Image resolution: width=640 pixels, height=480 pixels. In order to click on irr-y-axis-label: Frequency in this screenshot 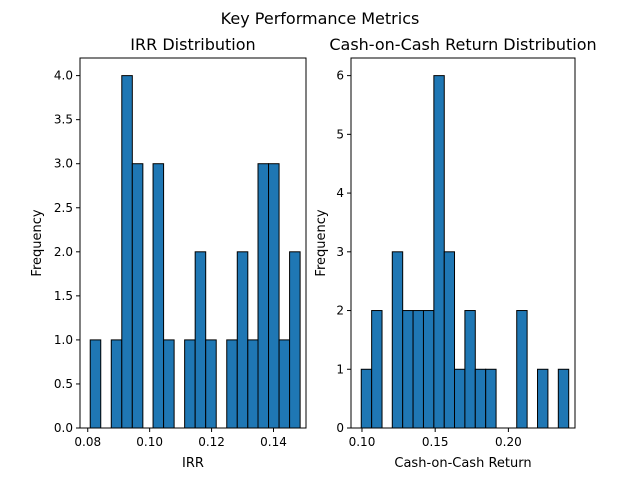, I will do `click(37, 242)`.